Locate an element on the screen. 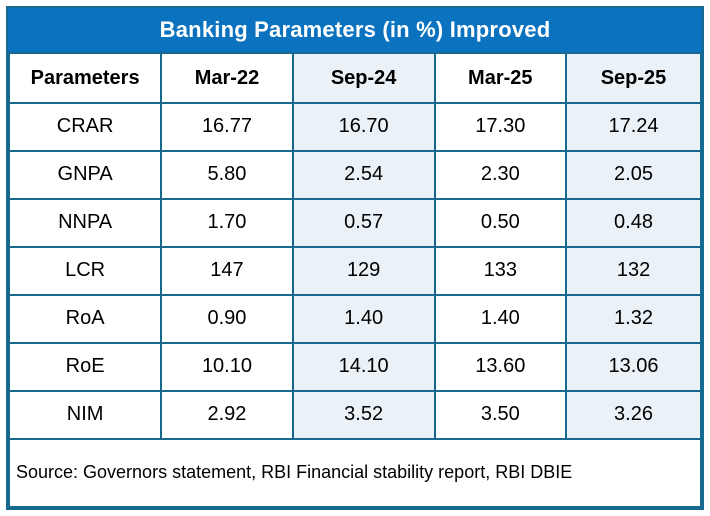 The height and width of the screenshot is (516, 710). table-row-crar: CRAR 16.77 16.70 17.30 17.24 is located at coordinates (354, 127).